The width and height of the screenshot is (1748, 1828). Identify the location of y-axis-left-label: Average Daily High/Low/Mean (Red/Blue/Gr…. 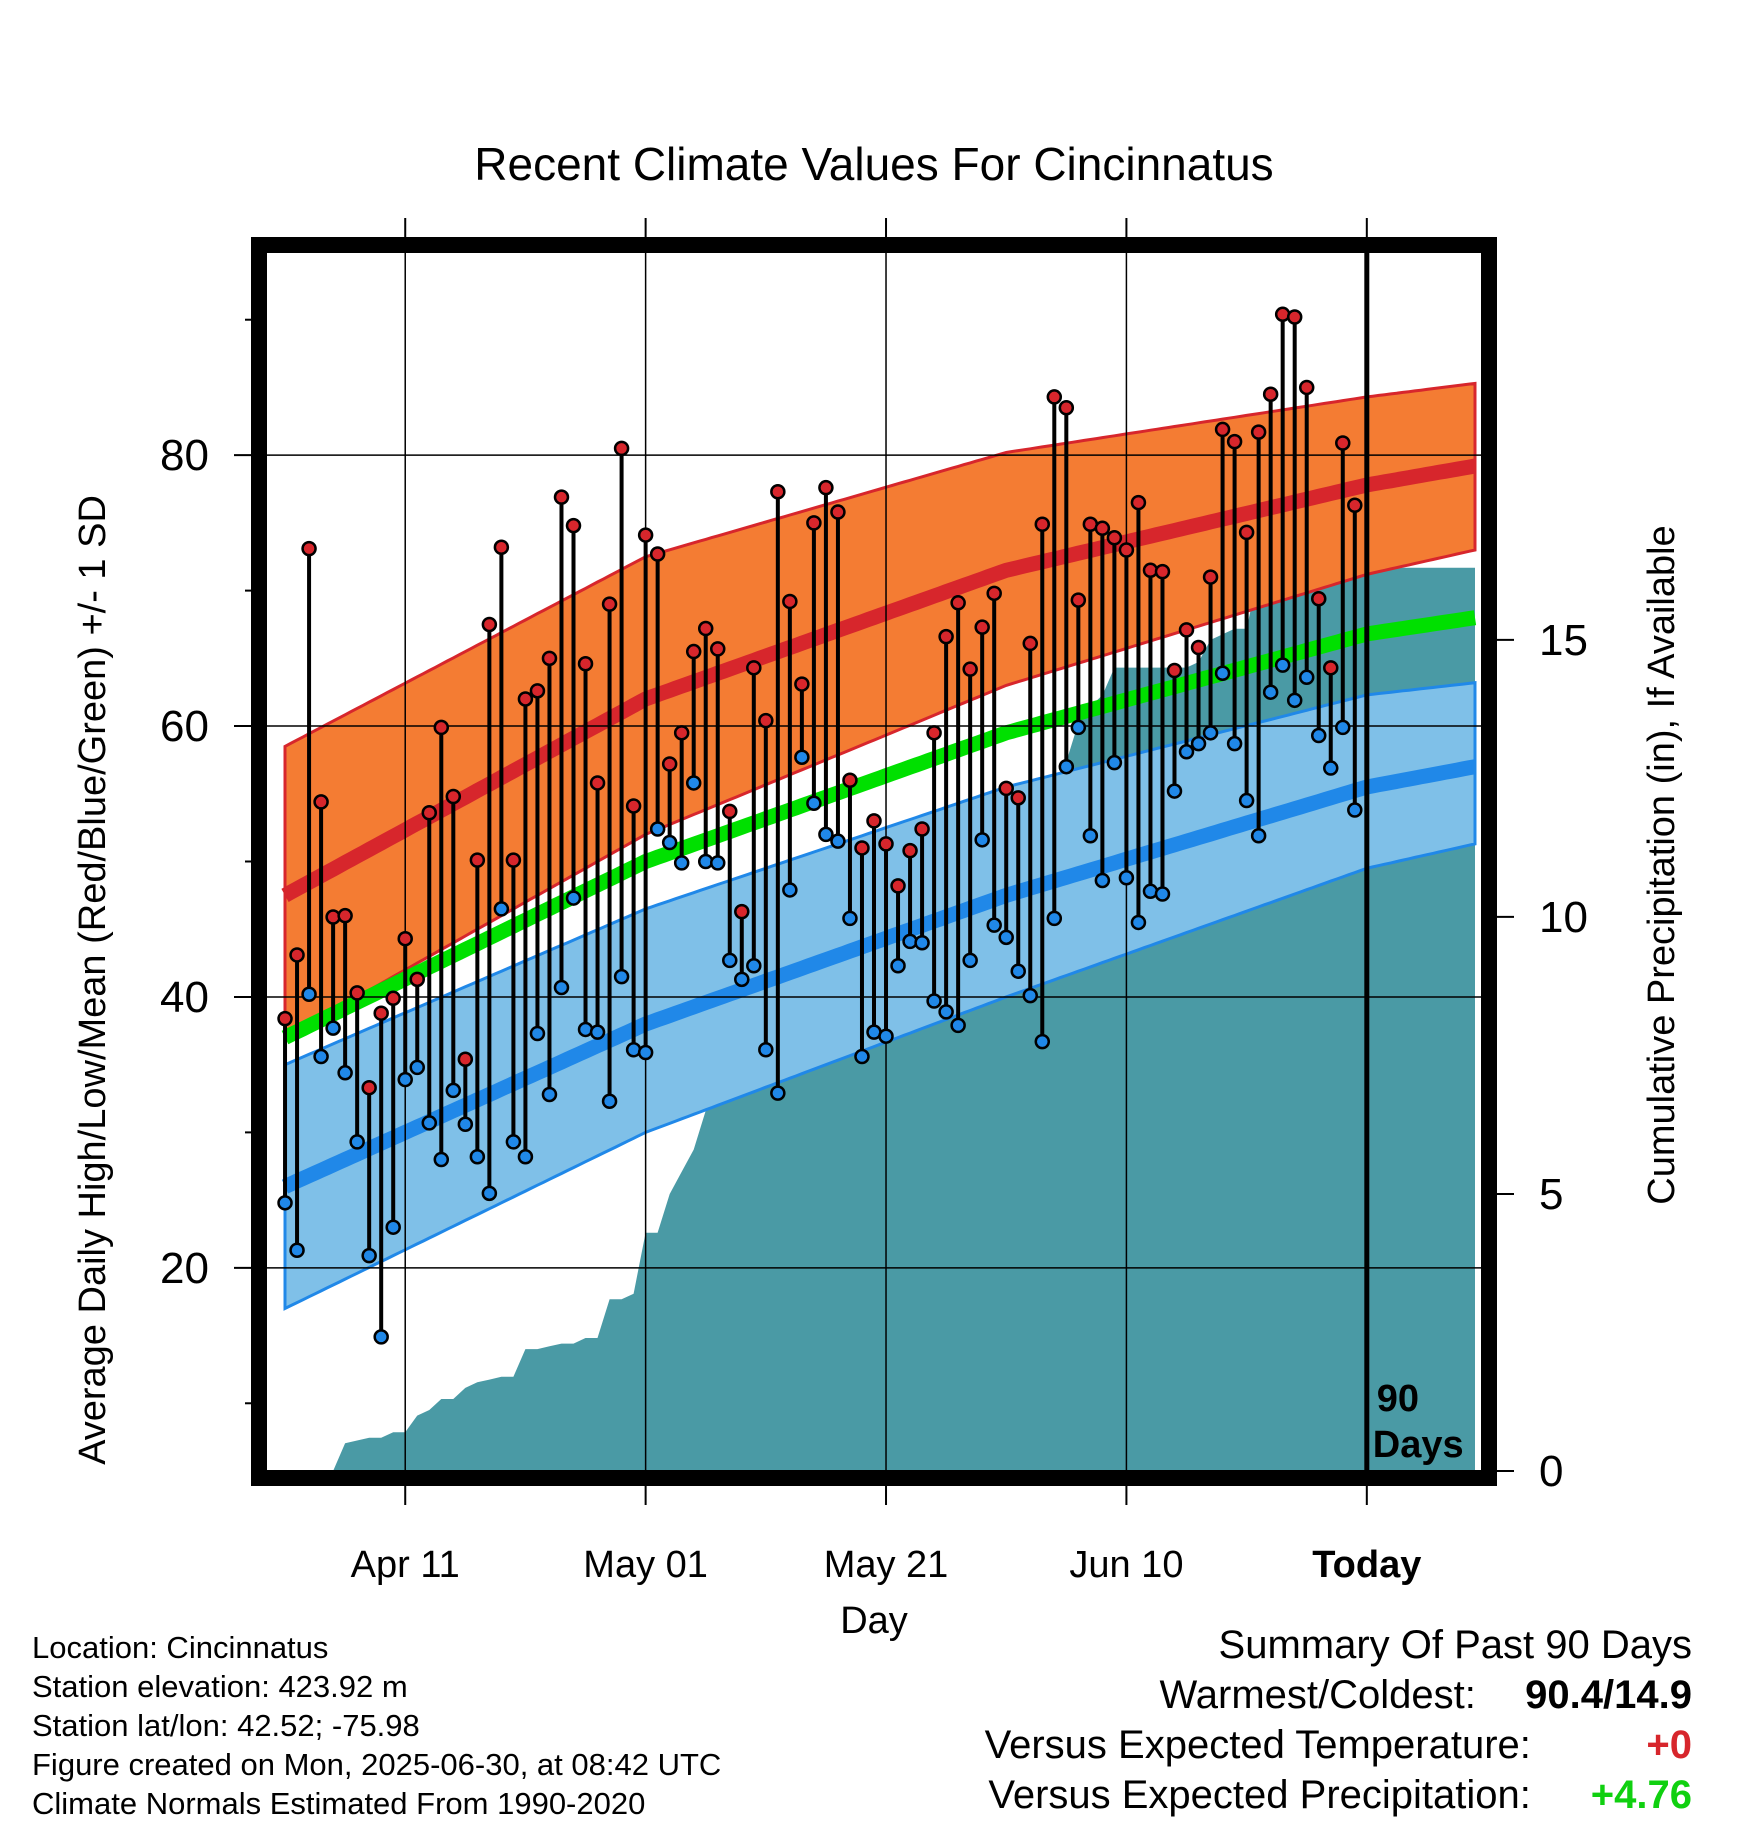
(93, 980).